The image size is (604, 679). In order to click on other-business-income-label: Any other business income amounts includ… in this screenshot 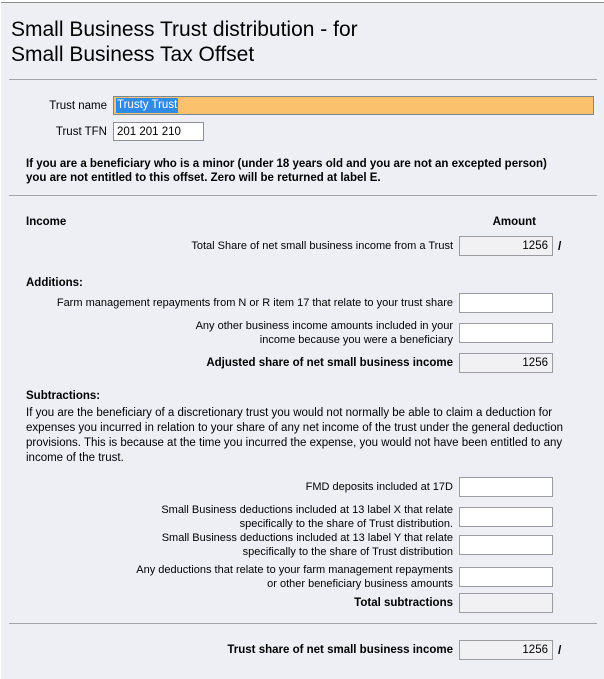, I will do `click(324, 333)`.